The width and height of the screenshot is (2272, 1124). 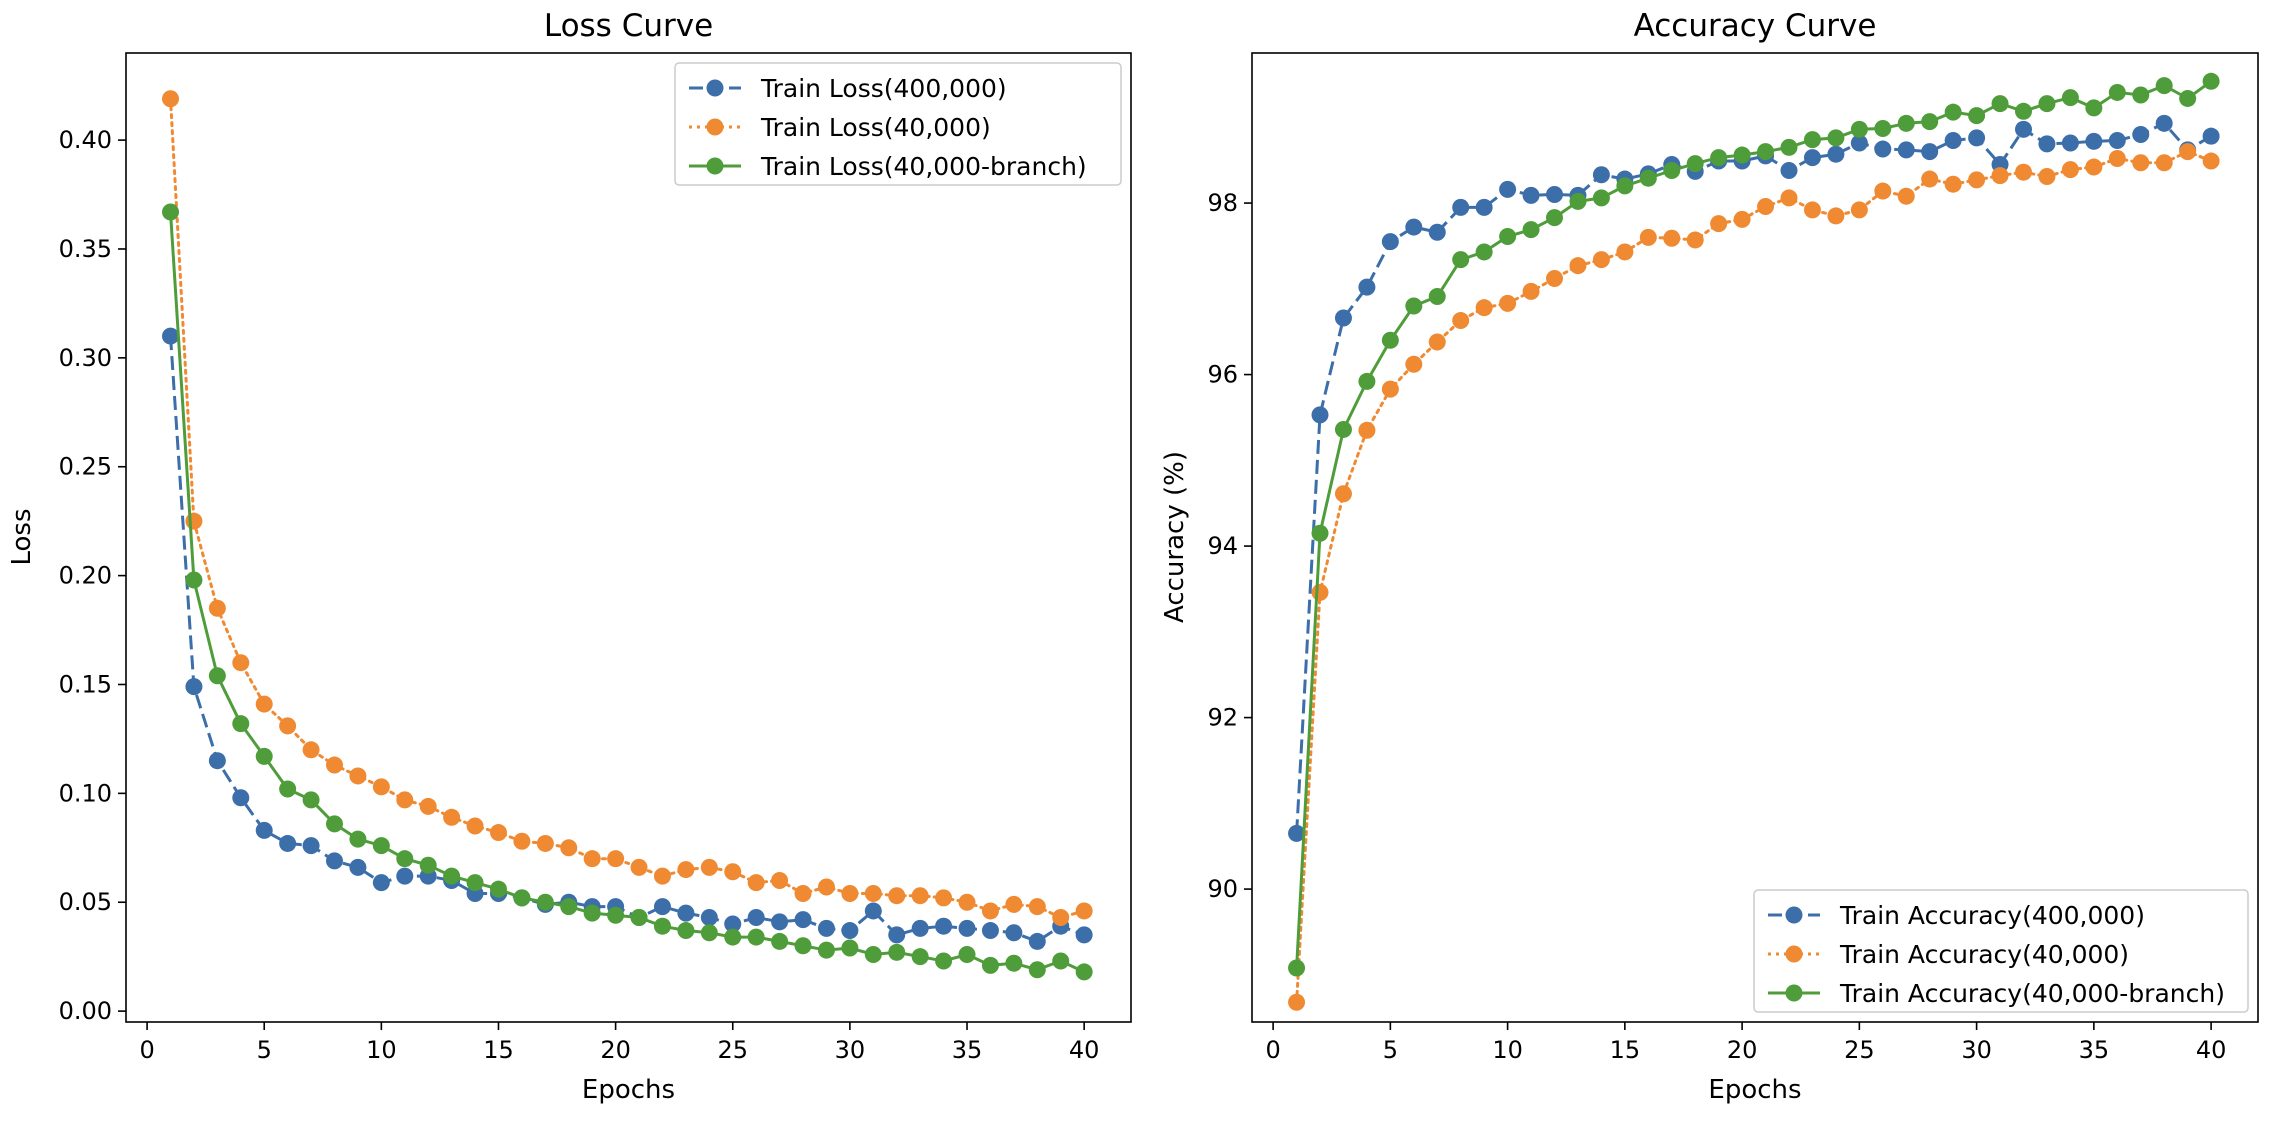 What do you see at coordinates (2094, 1050) in the screenshot?
I see `accuracy-xtick-label: 35` at bounding box center [2094, 1050].